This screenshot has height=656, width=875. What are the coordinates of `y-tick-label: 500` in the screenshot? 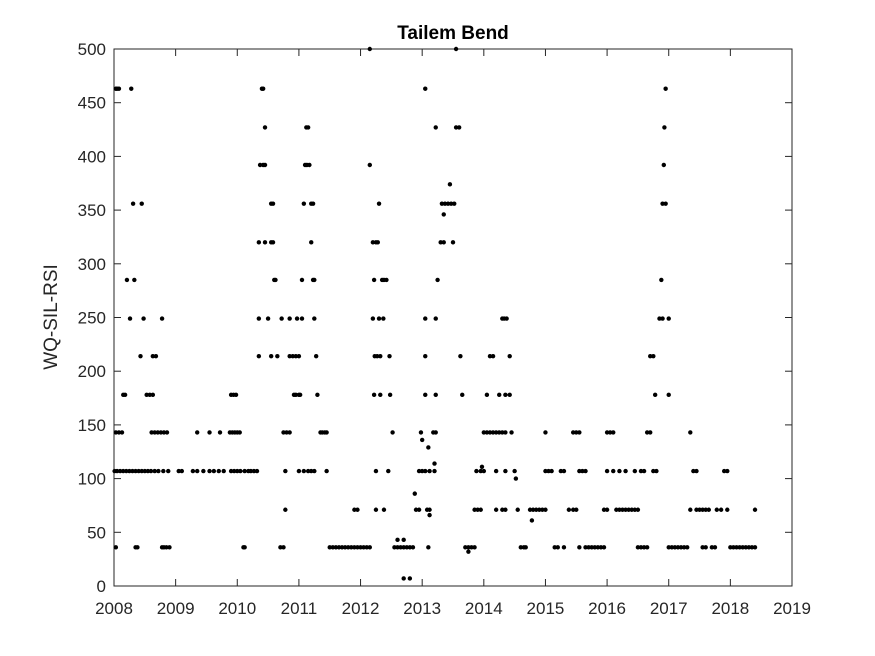 It's located at (92, 49).